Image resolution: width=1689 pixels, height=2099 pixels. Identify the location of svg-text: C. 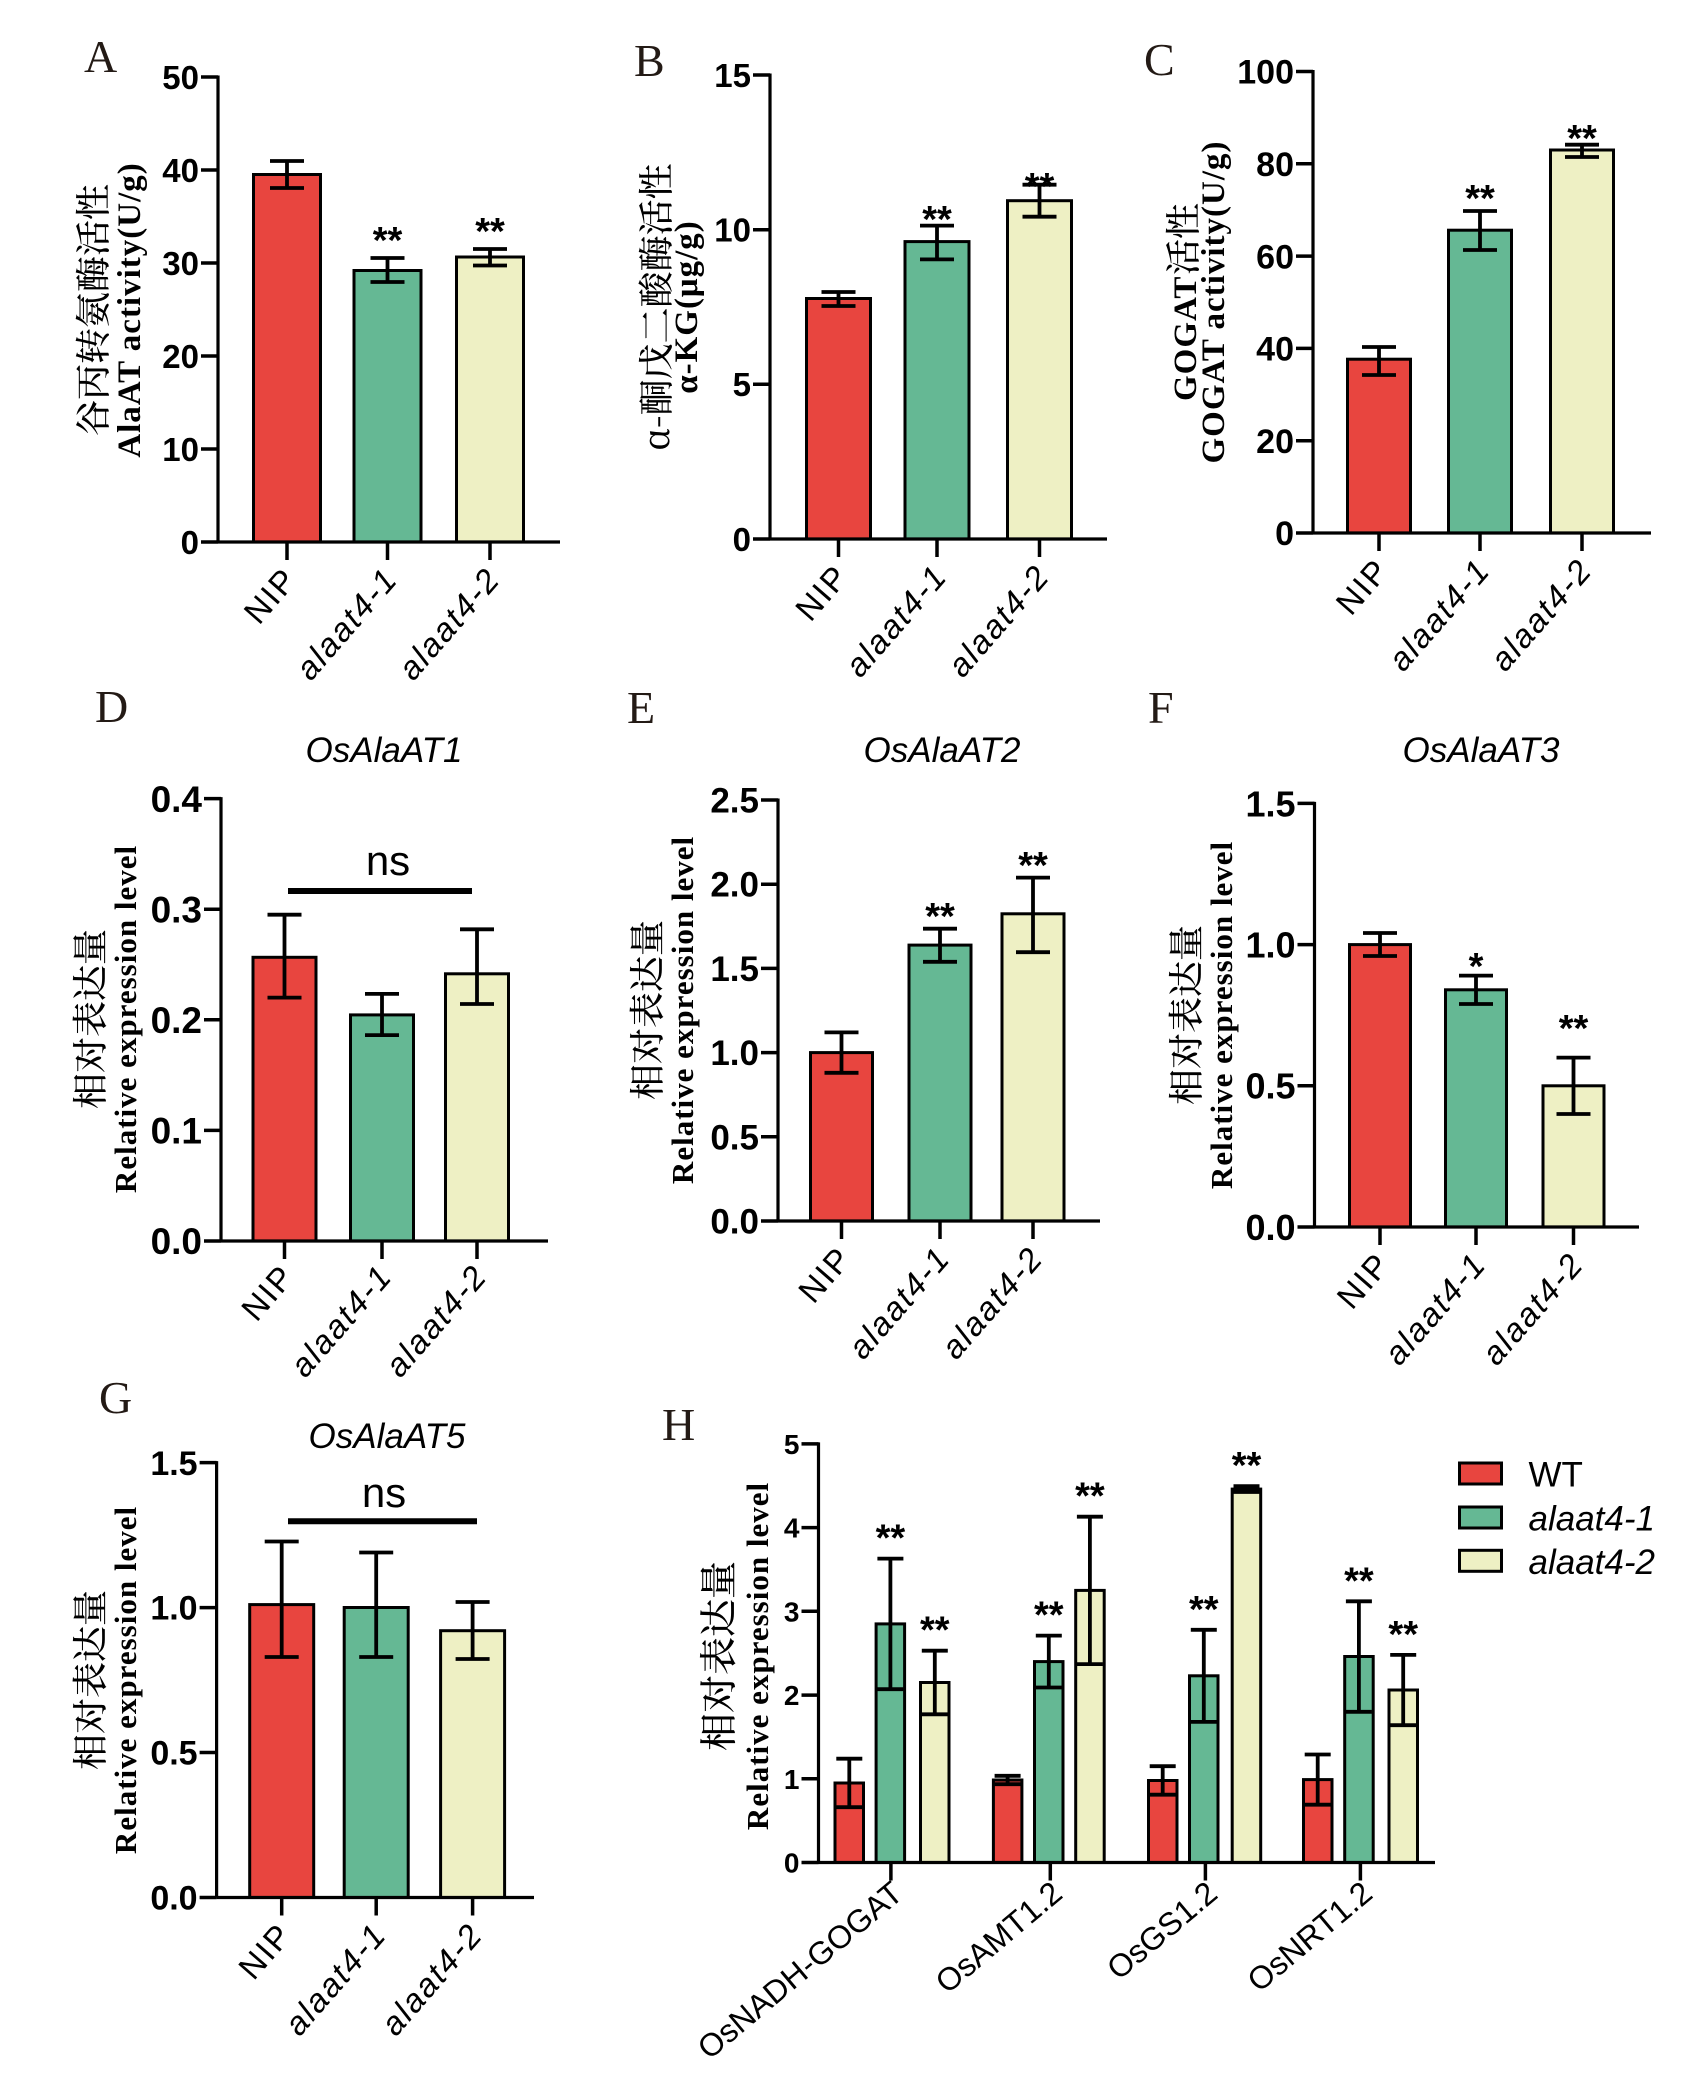
(1159, 59).